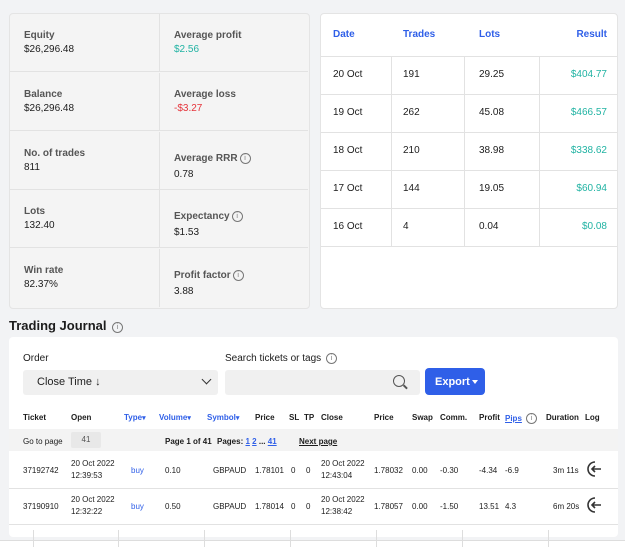 Image resolution: width=625 pixels, height=548 pixels. Describe the element at coordinates (343, 506) in the screenshot. I see `cell-close: 20 Oct 2022 12:38:42` at that location.